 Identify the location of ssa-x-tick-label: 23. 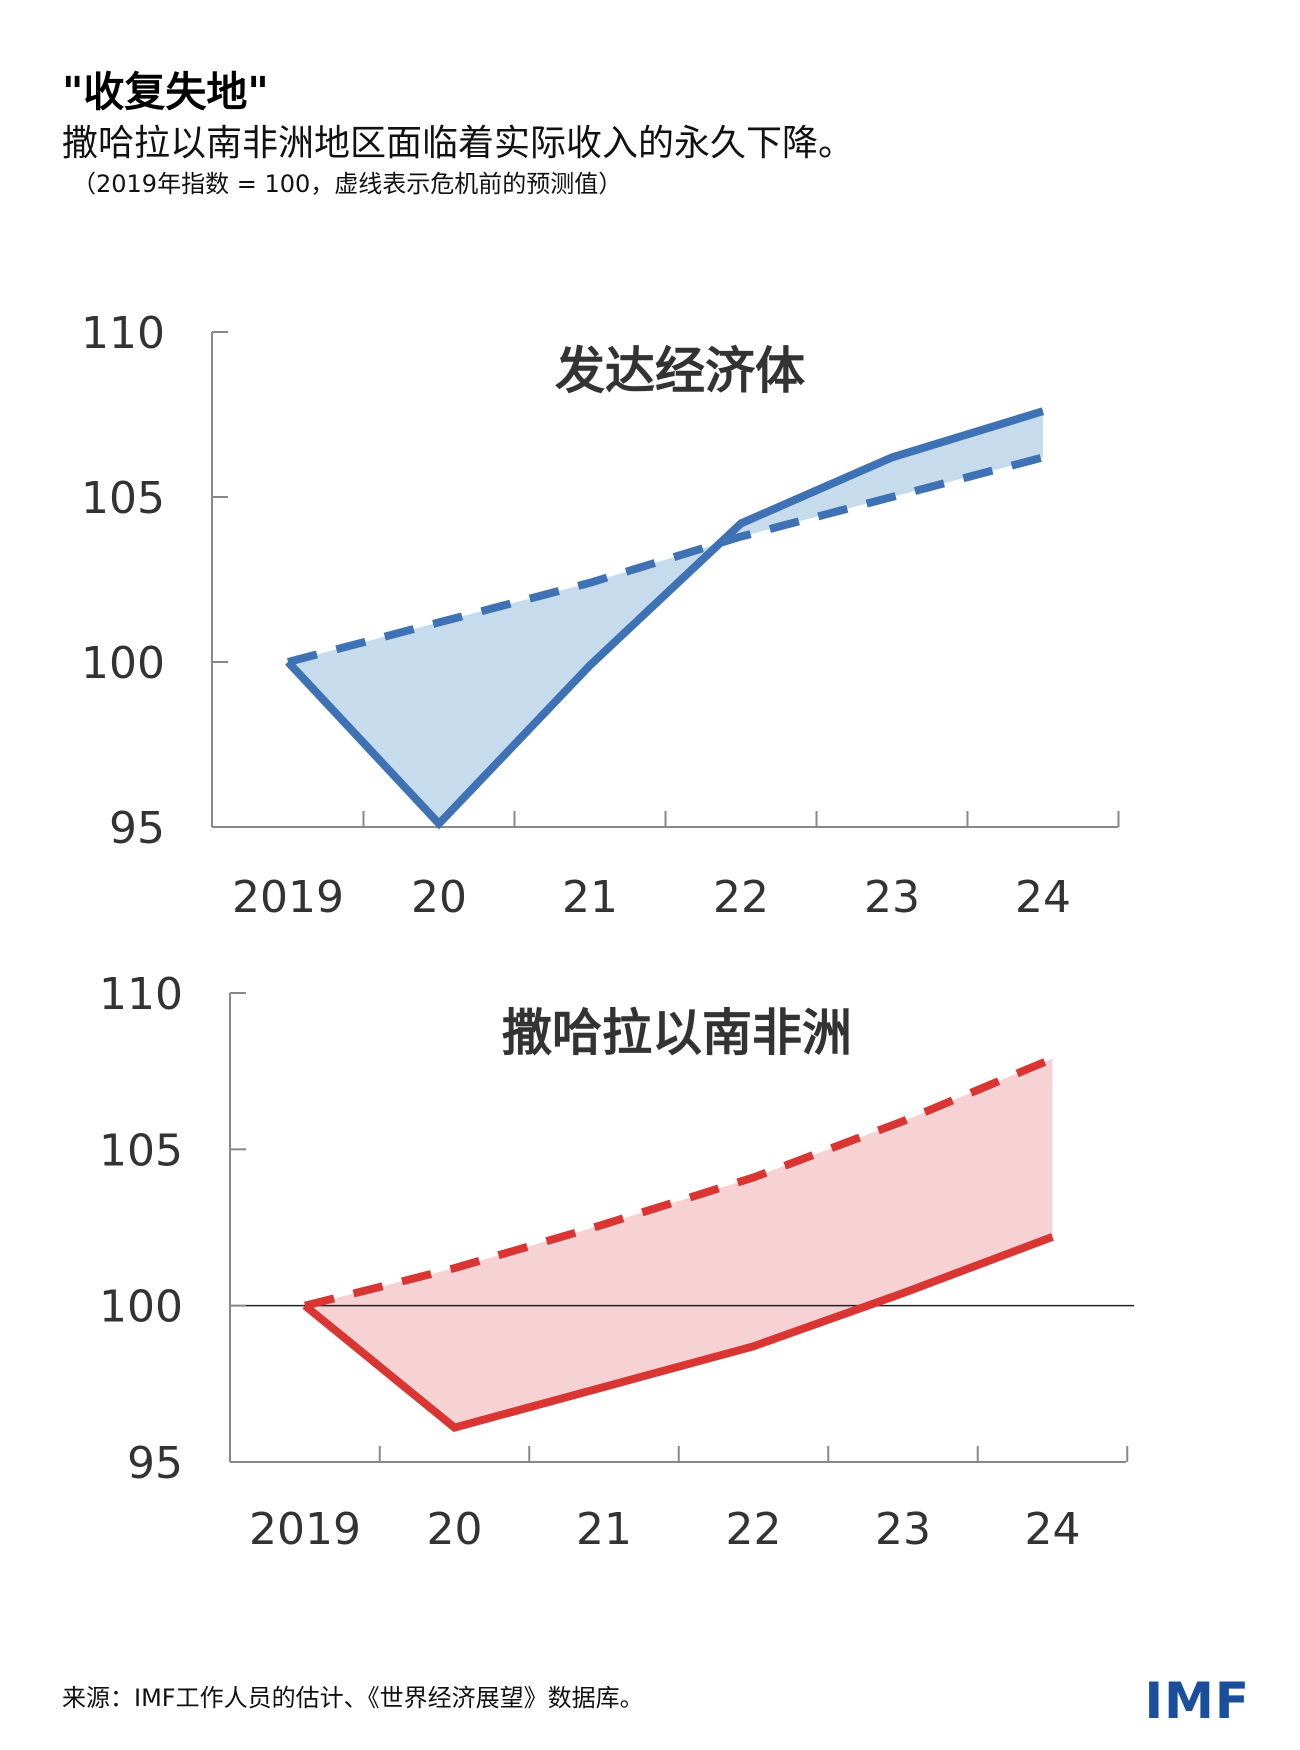
(903, 1529).